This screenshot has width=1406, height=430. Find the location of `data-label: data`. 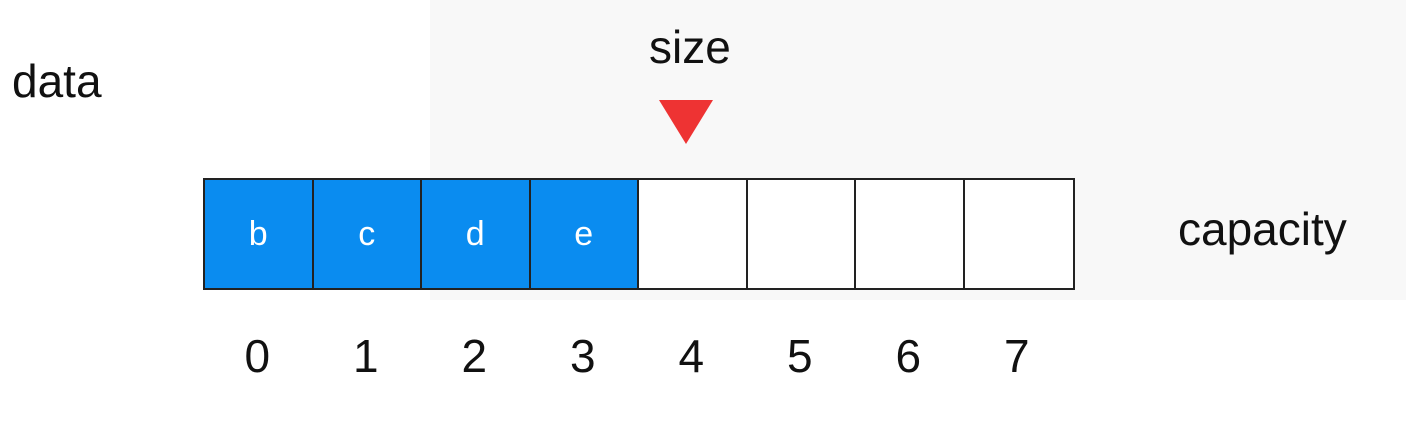

data-label: data is located at coordinates (57, 81).